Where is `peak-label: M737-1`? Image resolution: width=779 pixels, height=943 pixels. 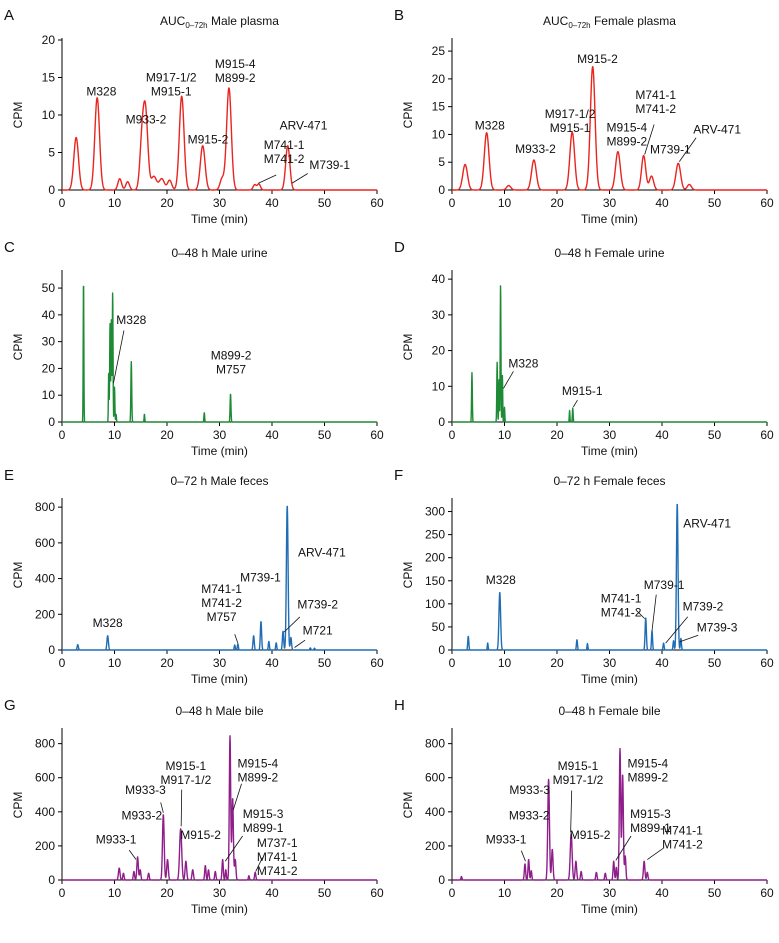 peak-label: M737-1 is located at coordinates (277, 843).